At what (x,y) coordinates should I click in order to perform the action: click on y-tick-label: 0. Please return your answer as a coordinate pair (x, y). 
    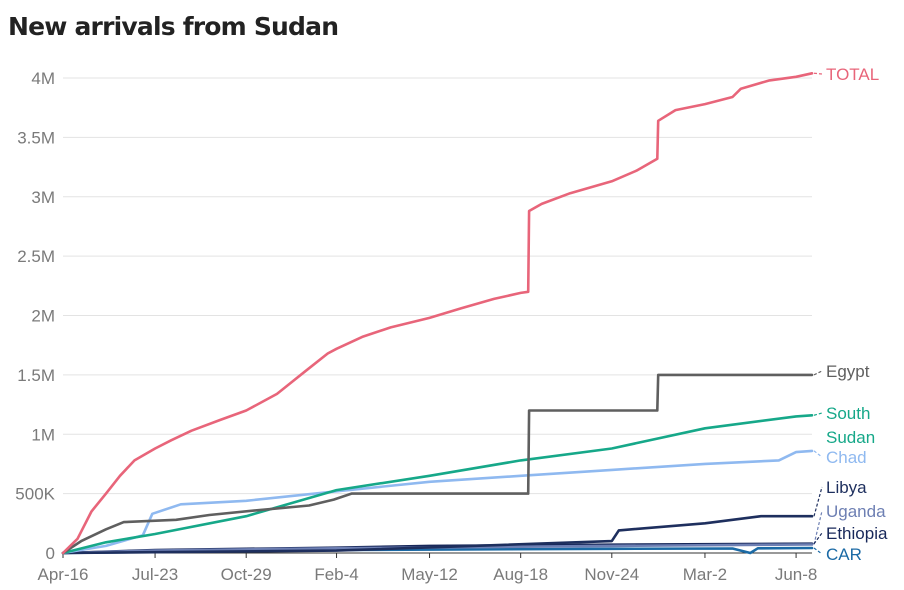
    Looking at the image, I should click on (50, 553).